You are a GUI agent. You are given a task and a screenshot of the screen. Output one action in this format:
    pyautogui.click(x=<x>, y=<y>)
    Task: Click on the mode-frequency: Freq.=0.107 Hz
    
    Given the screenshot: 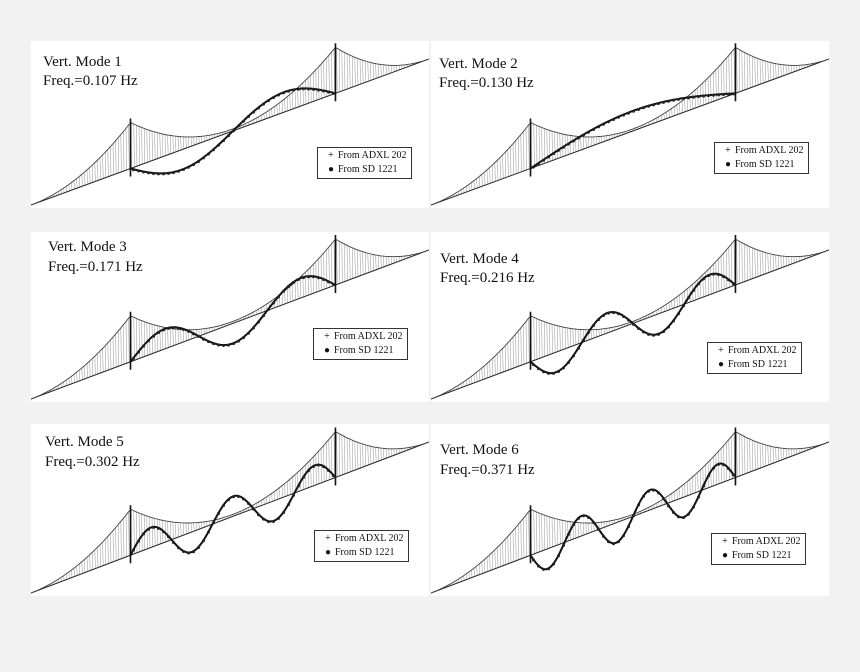 What is the action you would take?
    pyautogui.click(x=90, y=81)
    